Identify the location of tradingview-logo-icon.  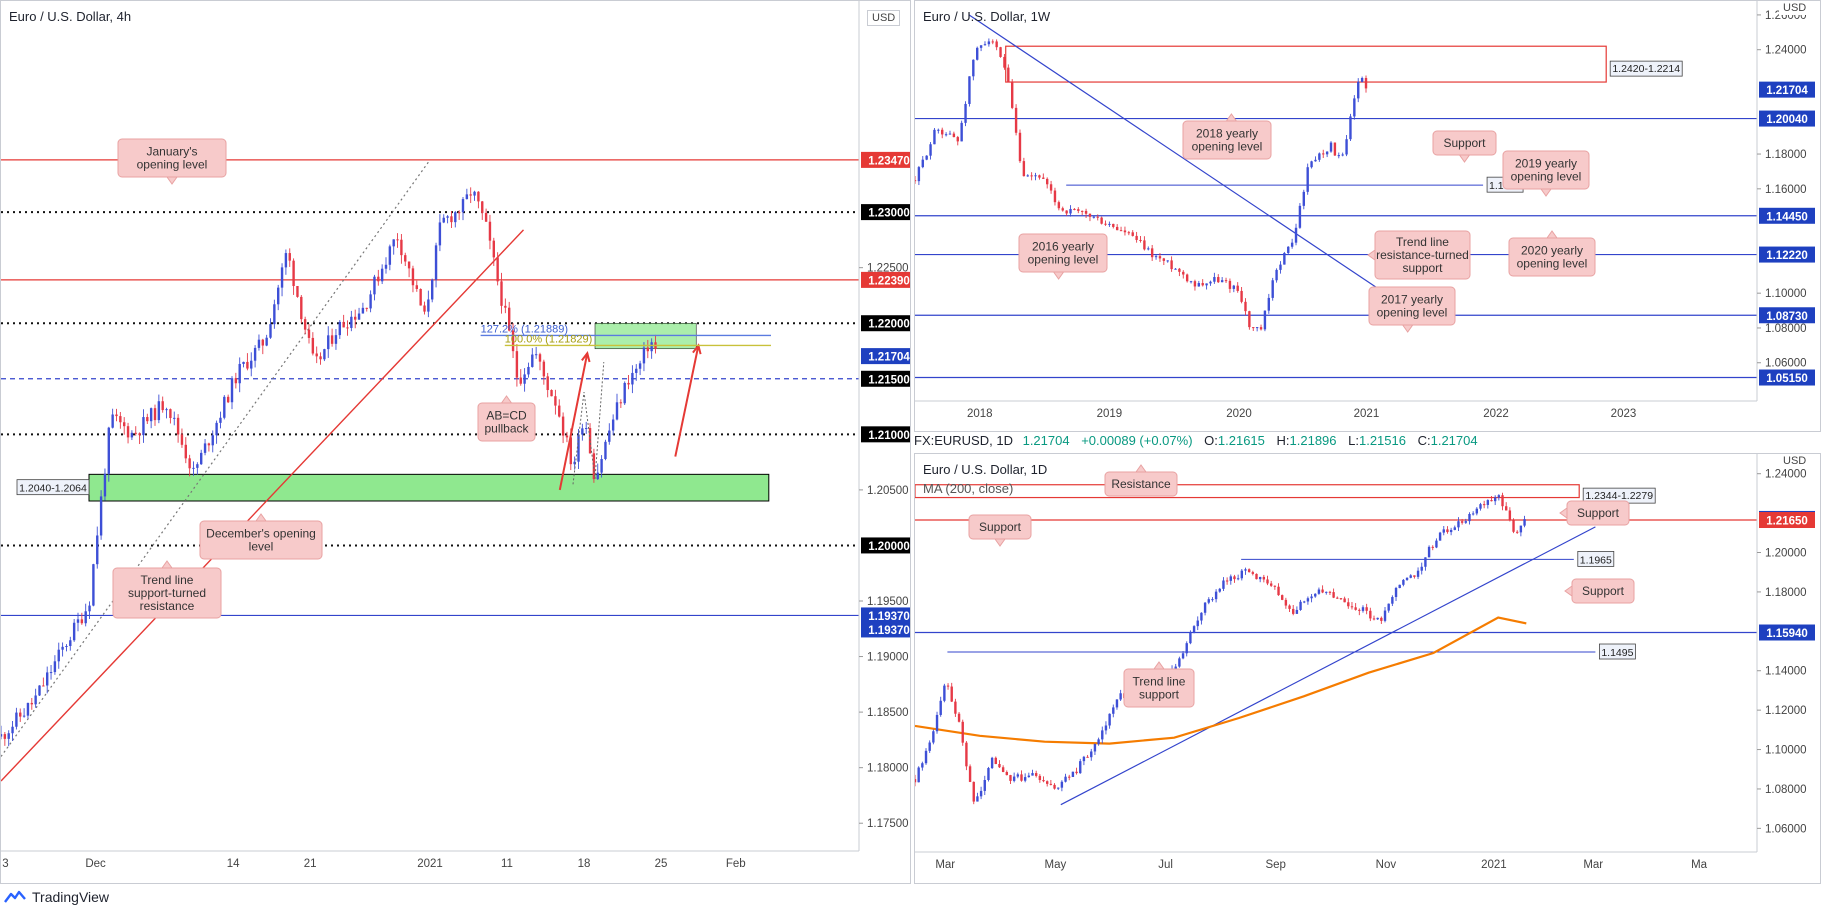
(15, 896).